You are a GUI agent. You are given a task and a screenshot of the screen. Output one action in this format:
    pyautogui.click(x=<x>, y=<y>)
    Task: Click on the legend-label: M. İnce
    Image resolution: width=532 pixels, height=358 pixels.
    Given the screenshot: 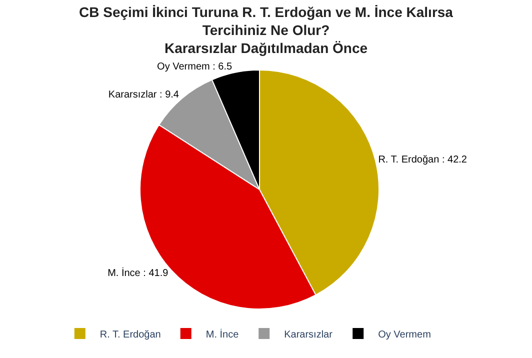 What is the action you would take?
    pyautogui.click(x=223, y=334)
    